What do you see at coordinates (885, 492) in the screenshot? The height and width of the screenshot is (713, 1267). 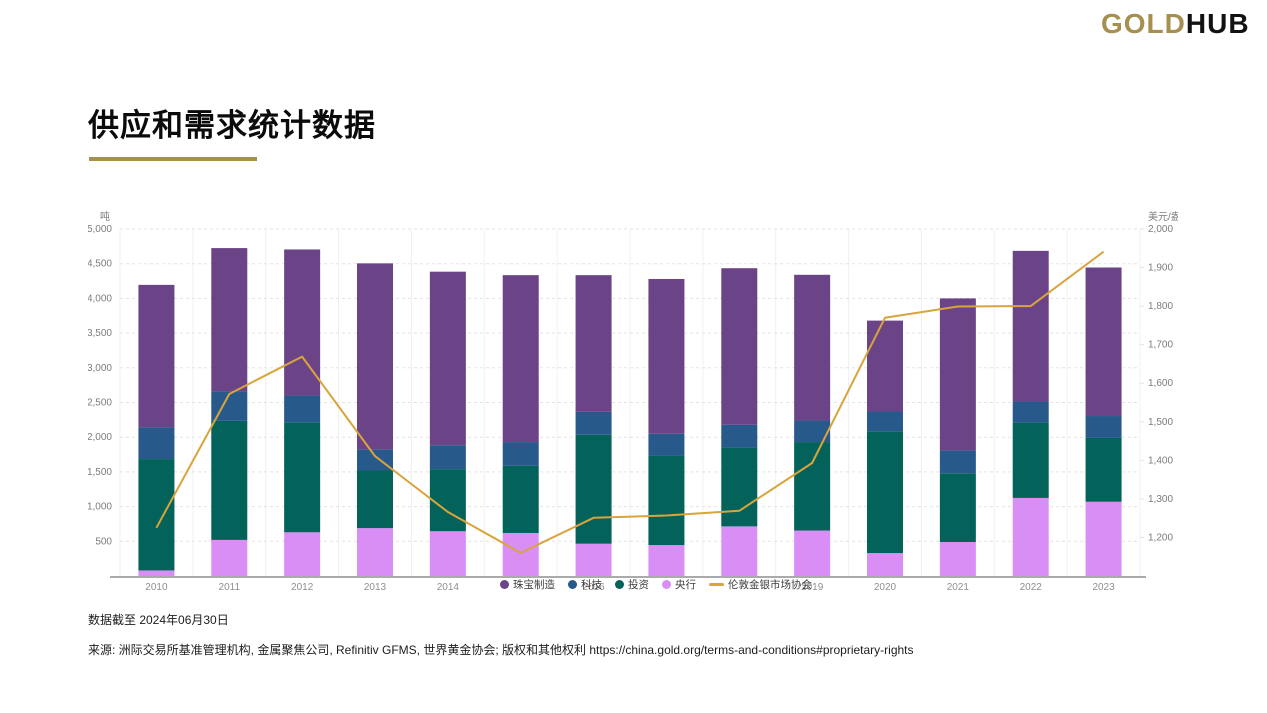 I see `bar-segment-投资-2020` at bounding box center [885, 492].